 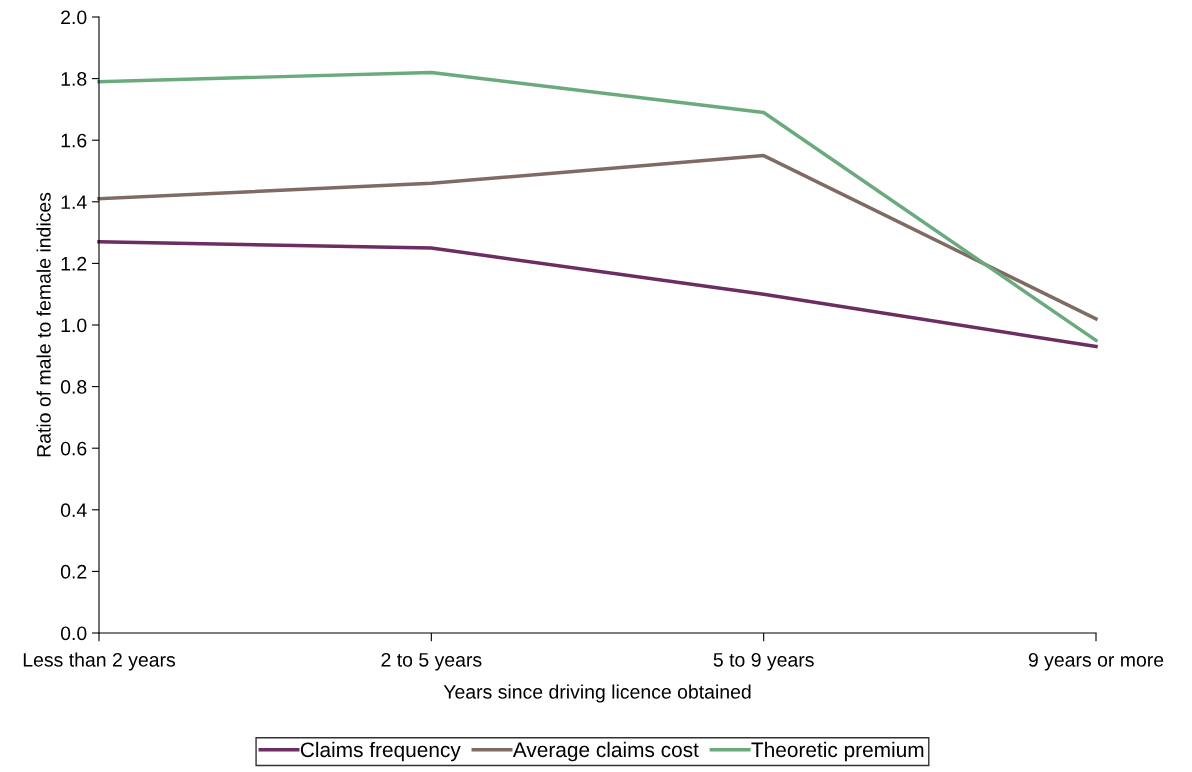 What do you see at coordinates (1096, 661) in the screenshot?
I see `x-tick-label: 9 years or more` at bounding box center [1096, 661].